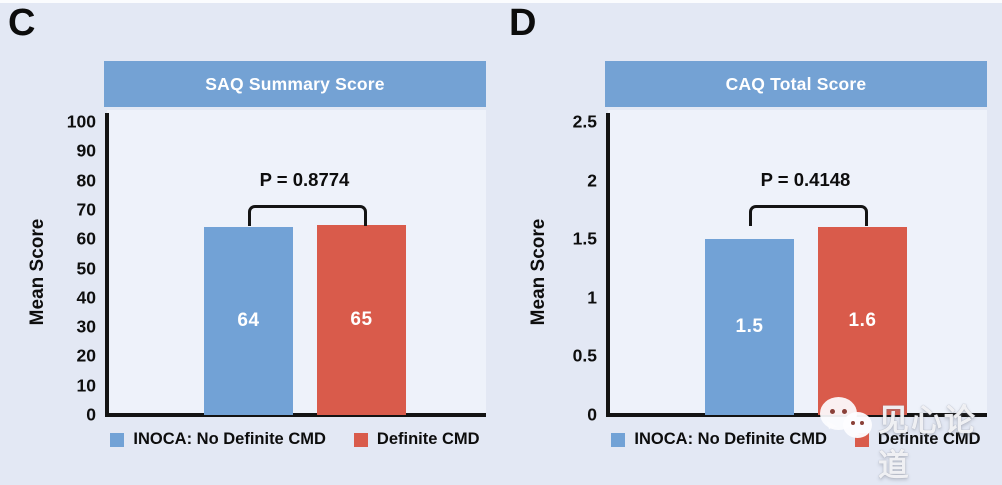 The height and width of the screenshot is (485, 1002). I want to click on p-value-label: P = 0.4148, so click(805, 179).